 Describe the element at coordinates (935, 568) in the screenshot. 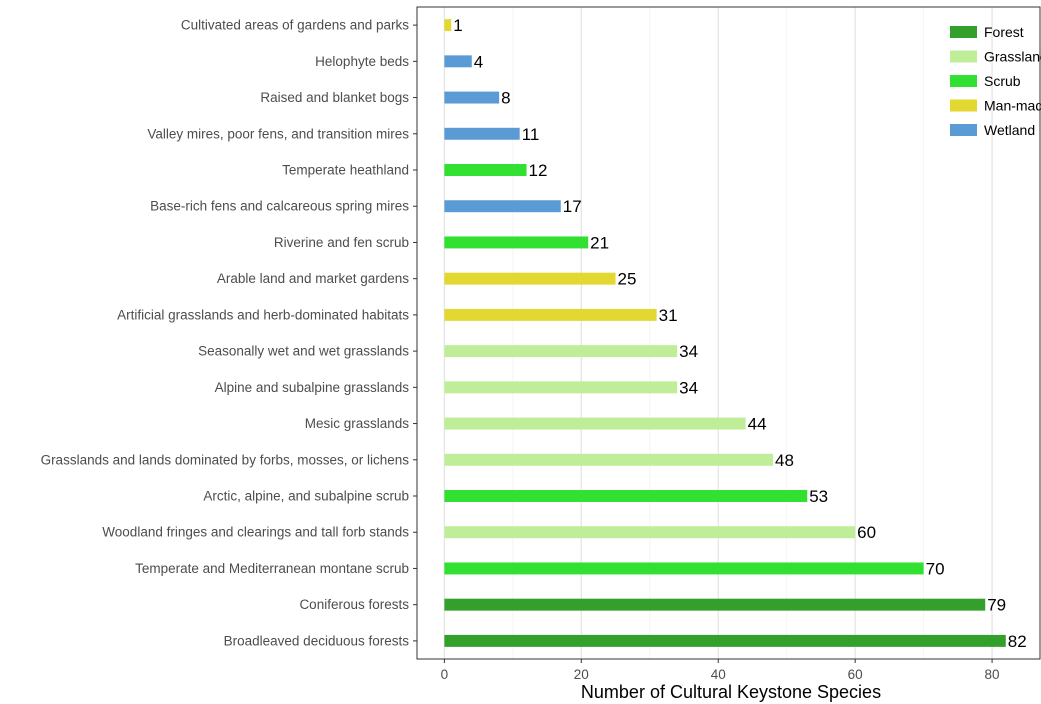

I see `value-label: 70` at that location.